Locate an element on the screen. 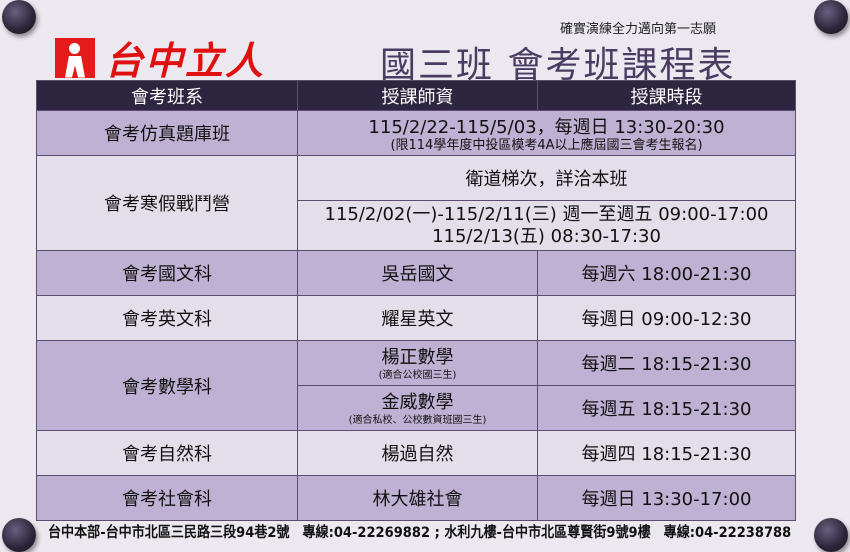  header-time: 授課時段 is located at coordinates (666, 95).